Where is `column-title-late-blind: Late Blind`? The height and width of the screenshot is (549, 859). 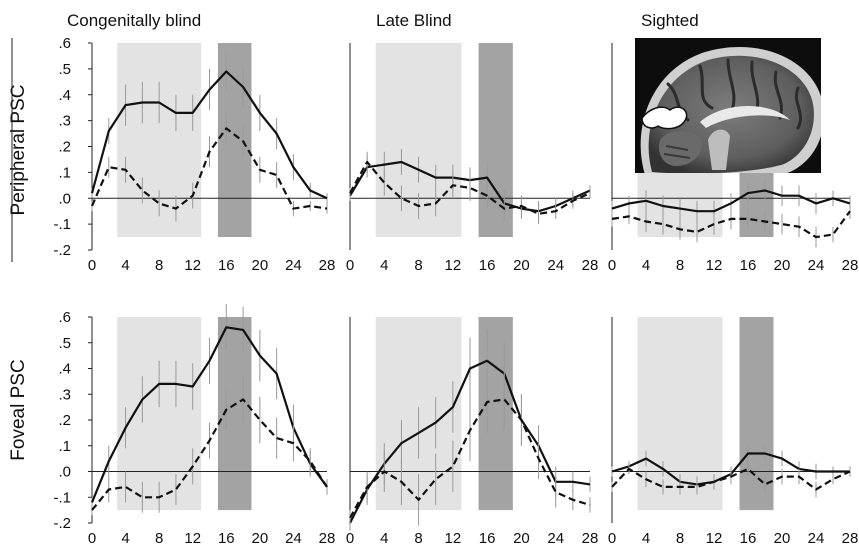
column-title-late-blind: Late Blind is located at coordinates (414, 20).